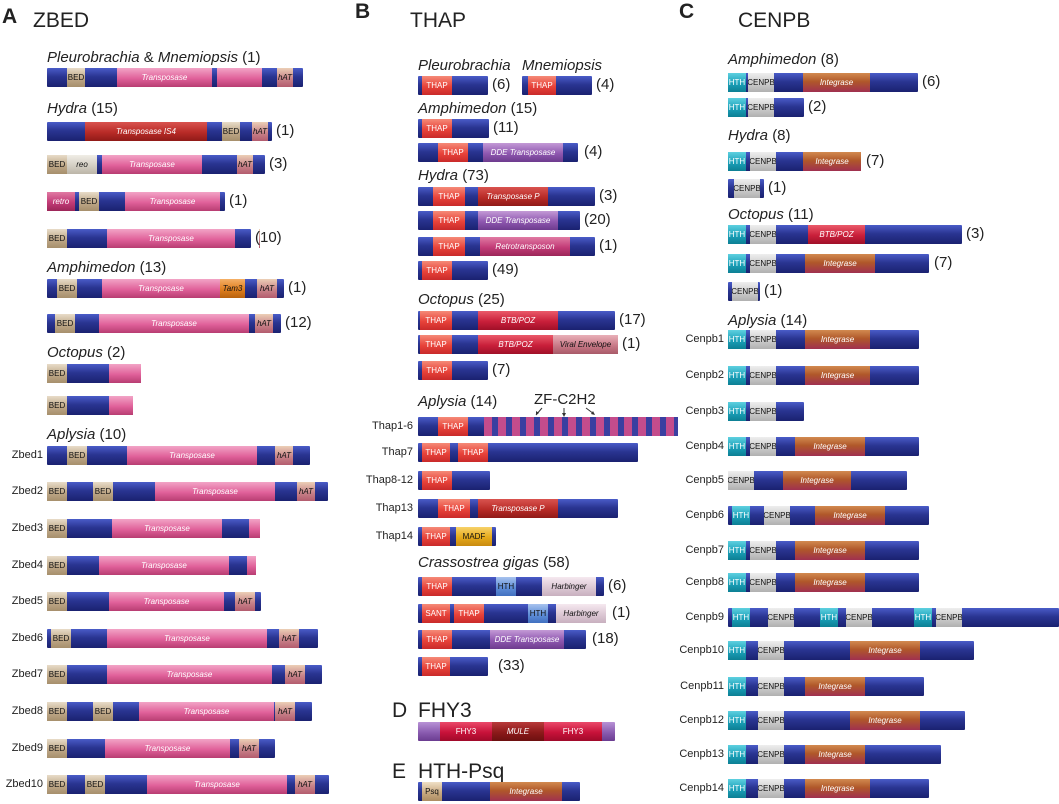  What do you see at coordinates (511, 586) in the screenshot?
I see `protein-bar: THAP HTH Harbinger` at bounding box center [511, 586].